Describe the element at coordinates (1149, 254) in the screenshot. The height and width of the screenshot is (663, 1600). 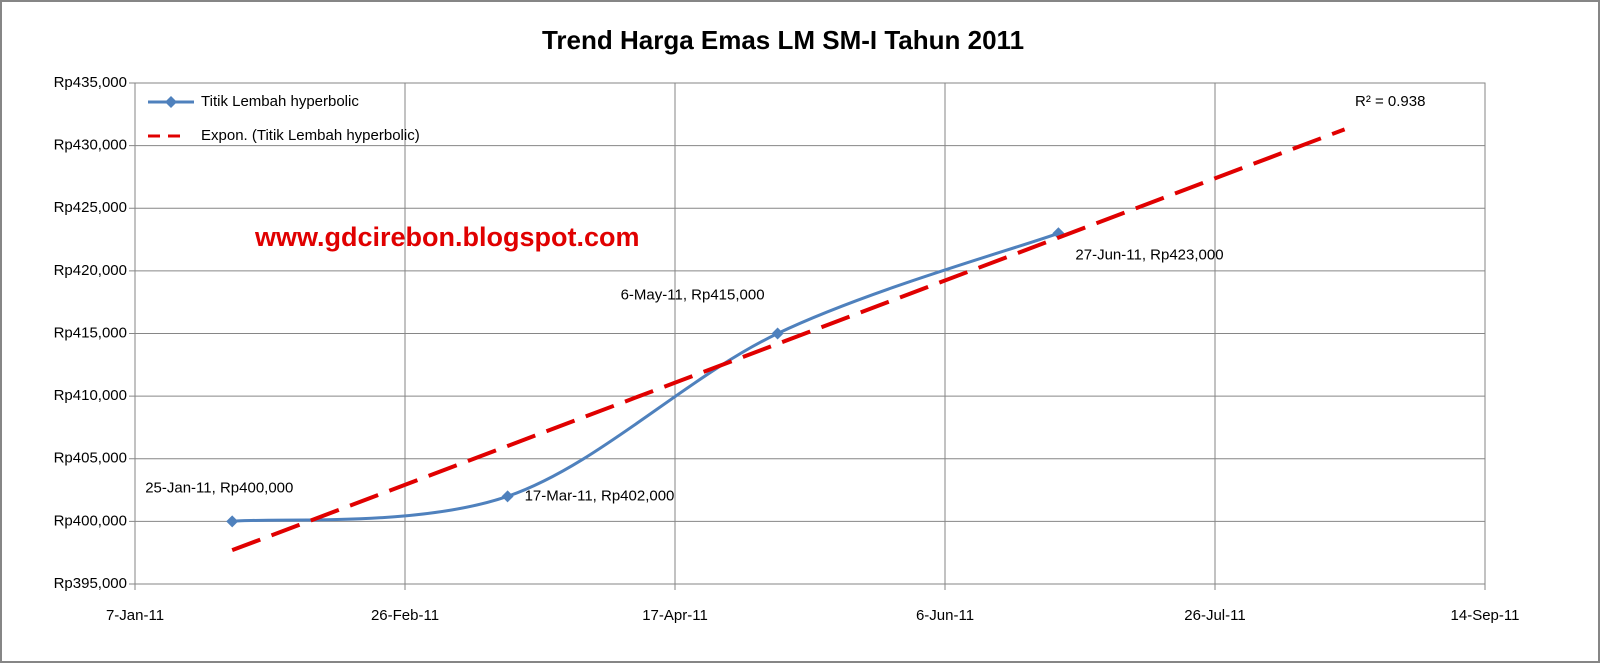
I see `data-label: 27-Jun-11, Rp423,000` at that location.